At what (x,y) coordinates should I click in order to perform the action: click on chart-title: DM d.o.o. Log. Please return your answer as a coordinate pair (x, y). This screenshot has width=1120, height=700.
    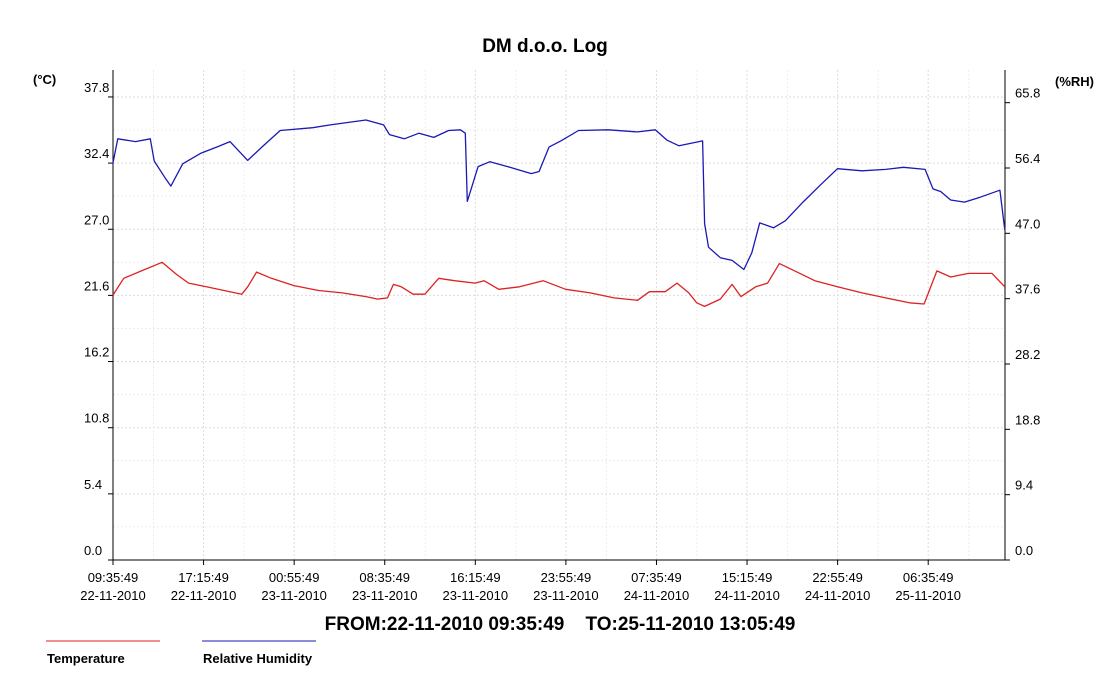
    Looking at the image, I should click on (545, 46).